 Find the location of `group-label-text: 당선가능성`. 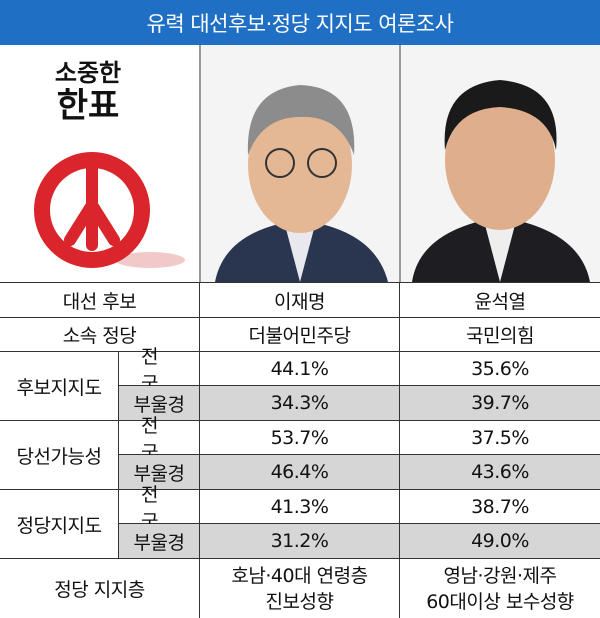

group-label-text: 당선가능성 is located at coordinates (59, 456).